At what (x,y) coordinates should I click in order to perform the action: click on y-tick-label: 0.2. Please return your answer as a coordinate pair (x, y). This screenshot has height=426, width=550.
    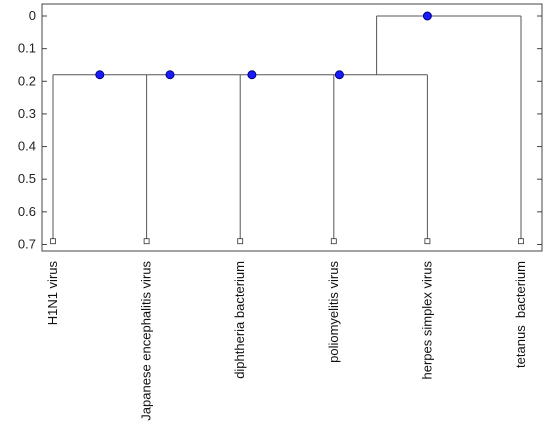
    Looking at the image, I should click on (27, 80).